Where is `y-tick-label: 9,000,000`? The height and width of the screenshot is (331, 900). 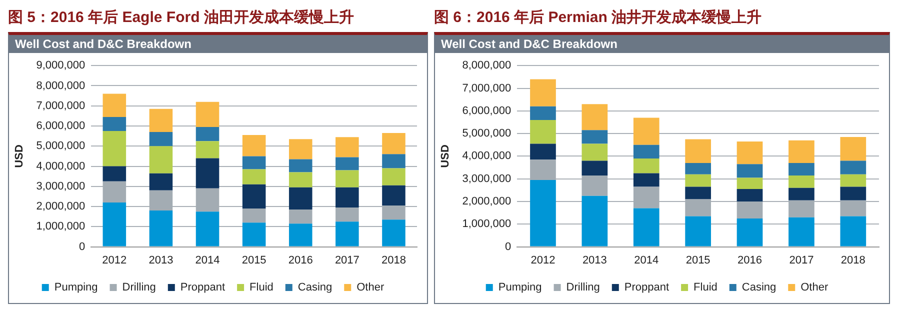
y-tick-label: 9,000,000 is located at coordinates (61, 66).